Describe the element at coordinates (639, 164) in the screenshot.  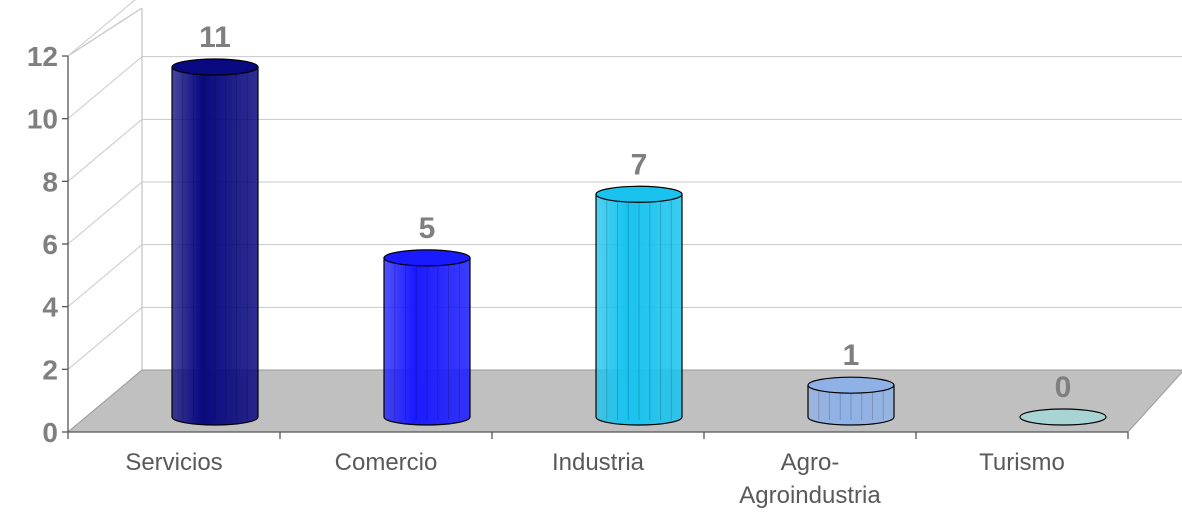
I see `data-label: 7` at that location.